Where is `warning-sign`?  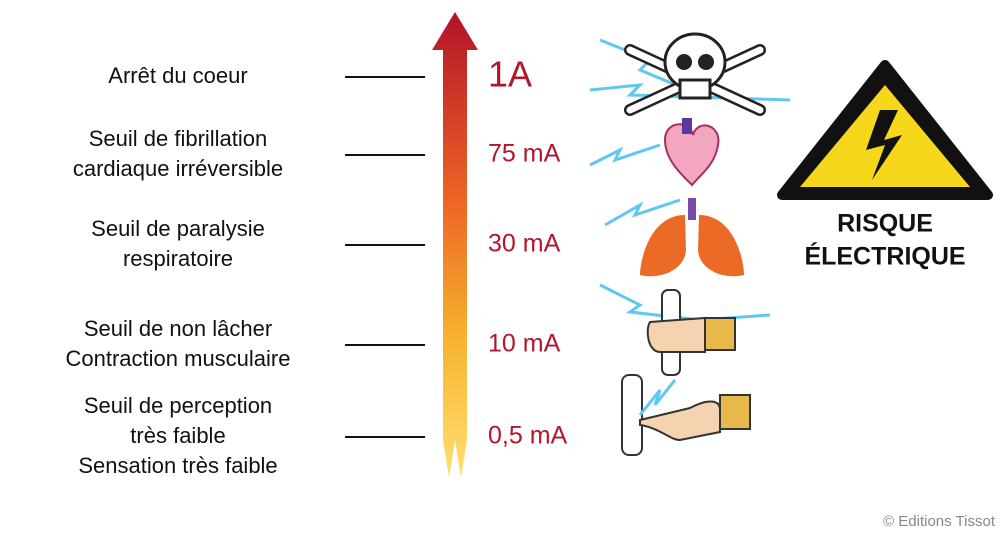
warning-sign is located at coordinates (885, 130).